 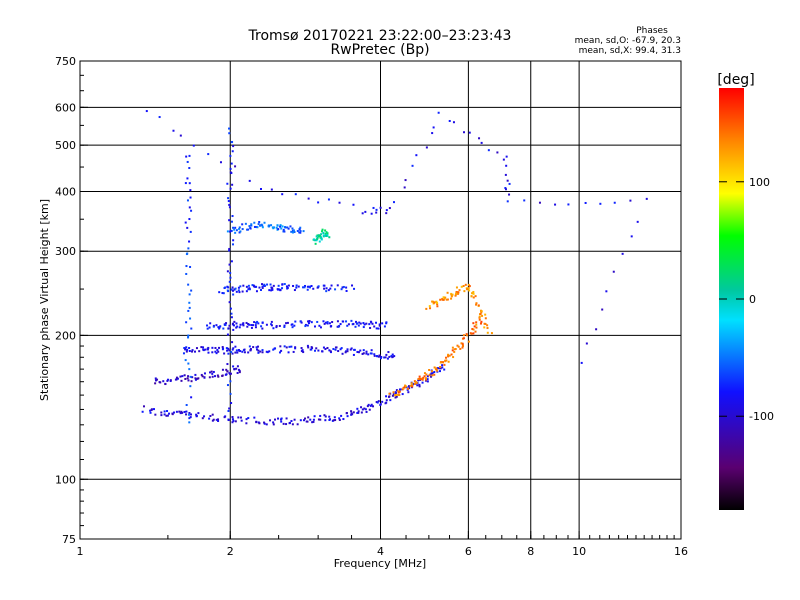 I want to click on x-tick-label: 4, so click(x=380, y=551).